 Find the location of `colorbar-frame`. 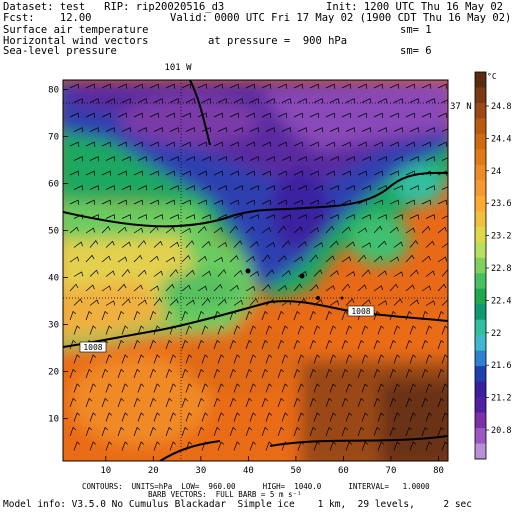

colorbar-frame is located at coordinates (480, 265).